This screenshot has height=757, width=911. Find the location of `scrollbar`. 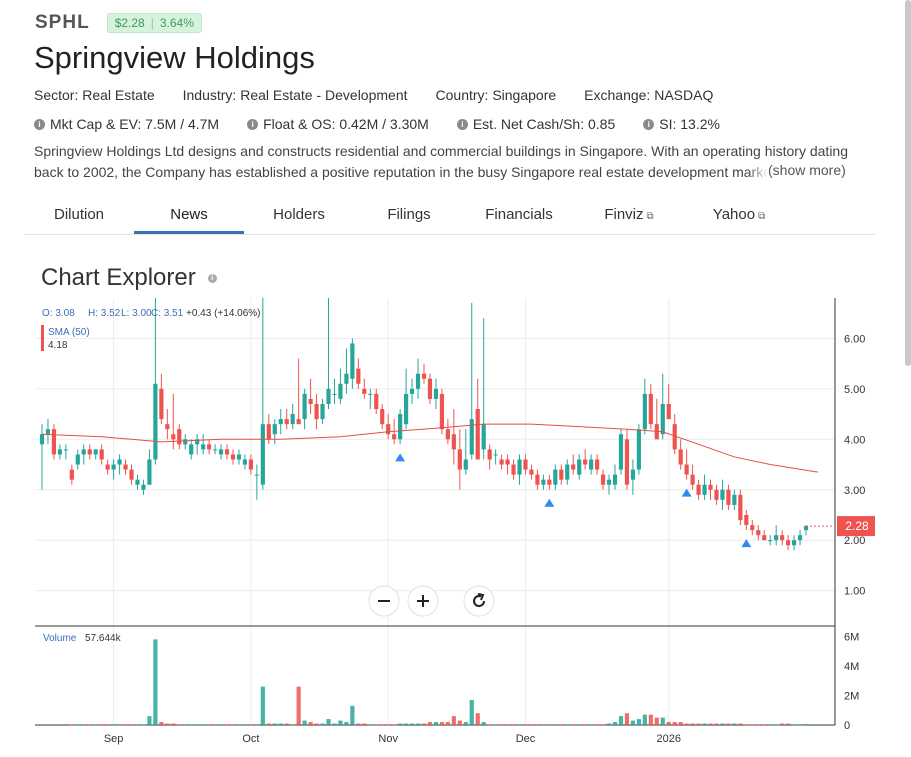

scrollbar is located at coordinates (908, 183).